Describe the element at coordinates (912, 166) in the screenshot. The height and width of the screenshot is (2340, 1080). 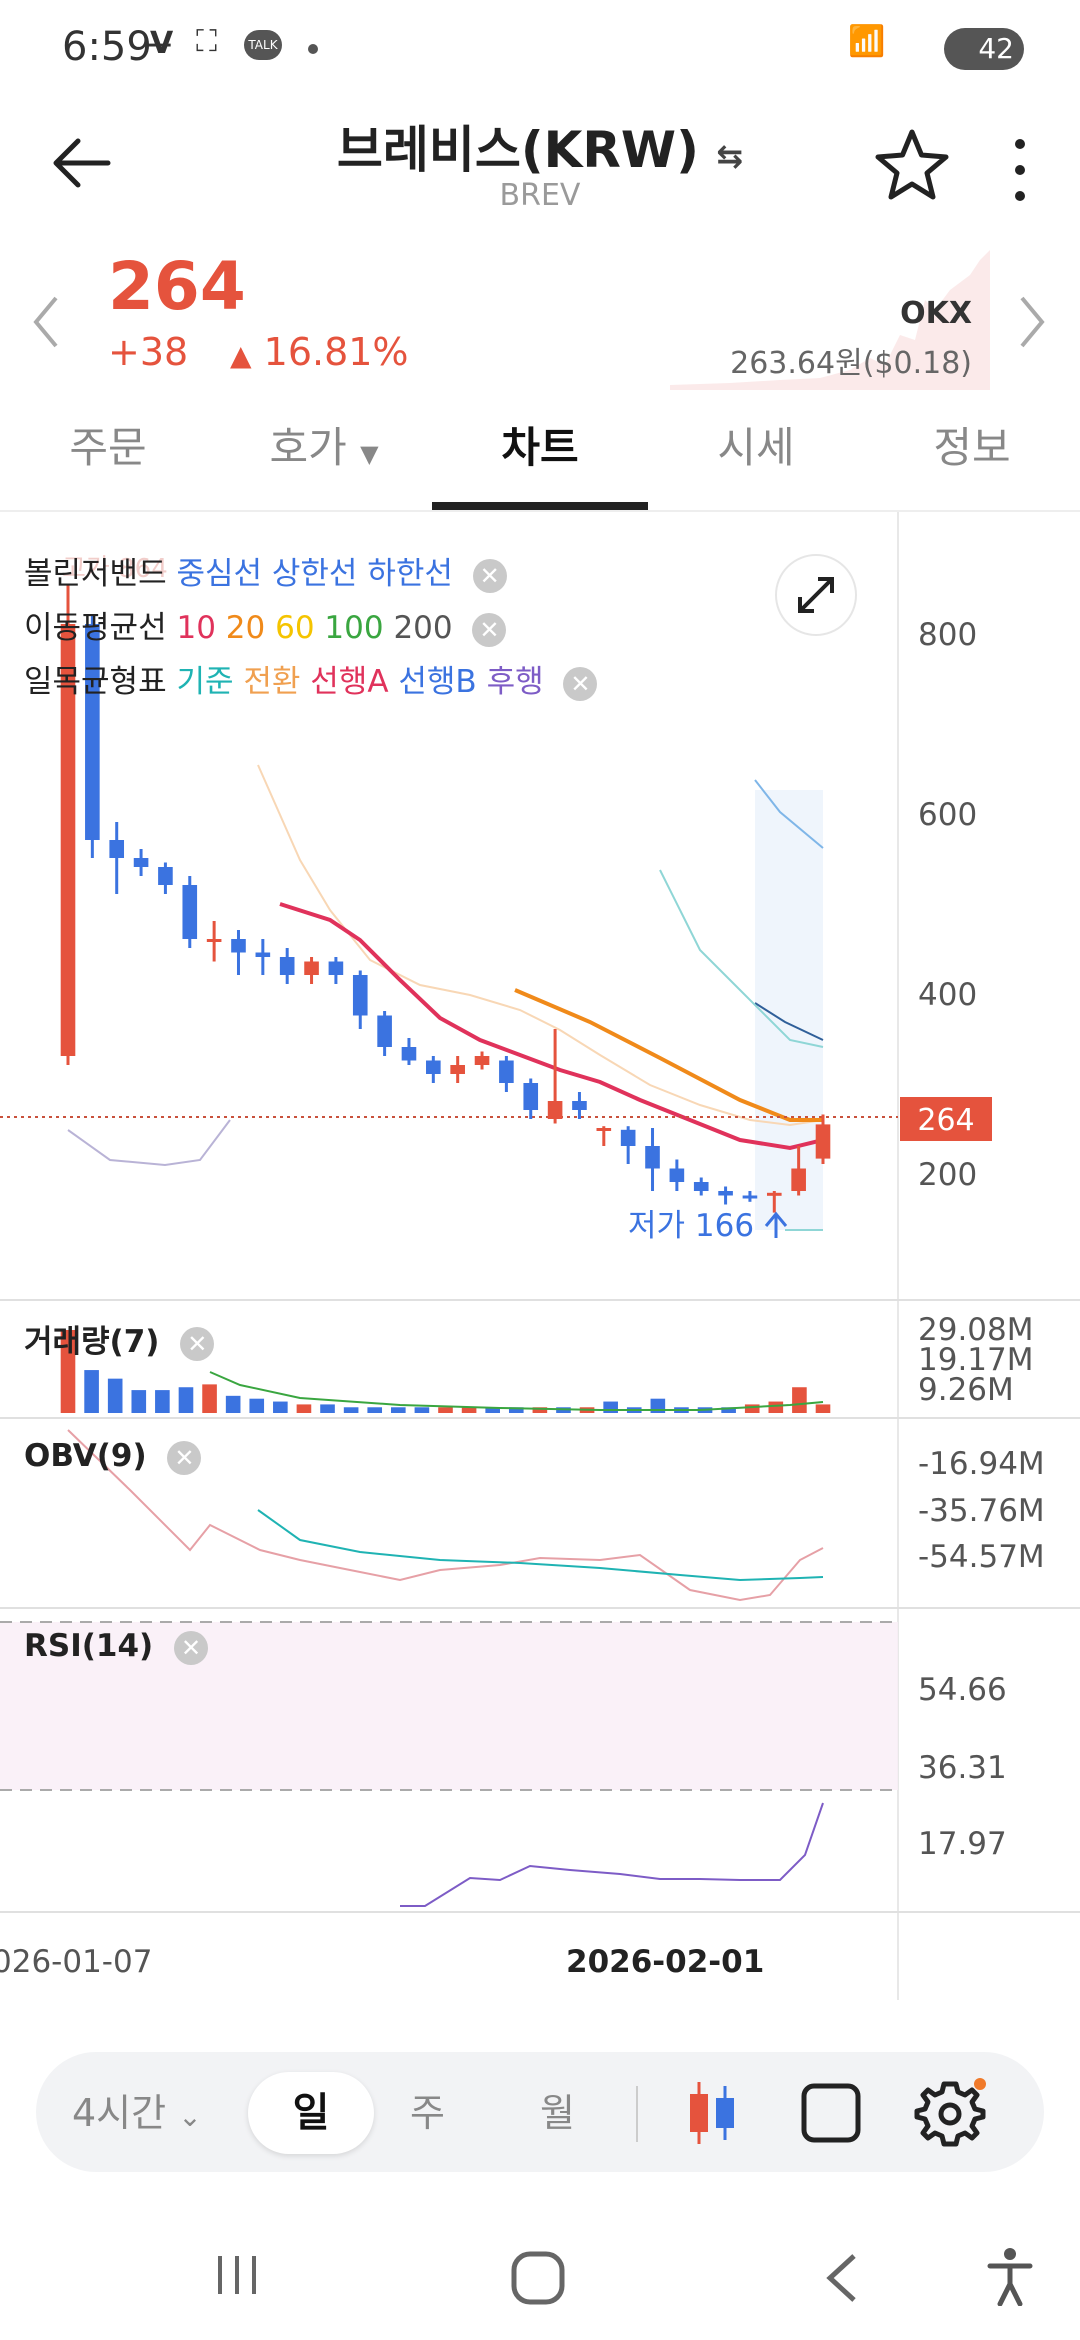
I see `favorite-star-icon` at that location.